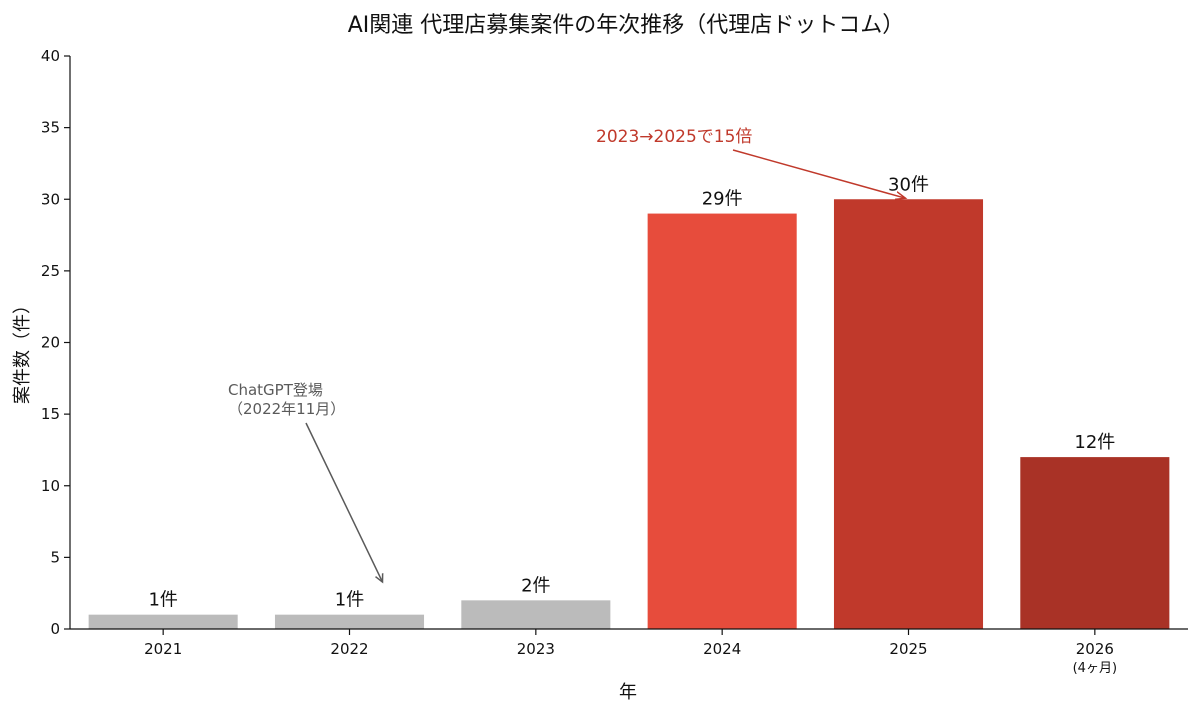 This screenshot has width=1200, height=714. I want to click on bar-2021, so click(163, 621).